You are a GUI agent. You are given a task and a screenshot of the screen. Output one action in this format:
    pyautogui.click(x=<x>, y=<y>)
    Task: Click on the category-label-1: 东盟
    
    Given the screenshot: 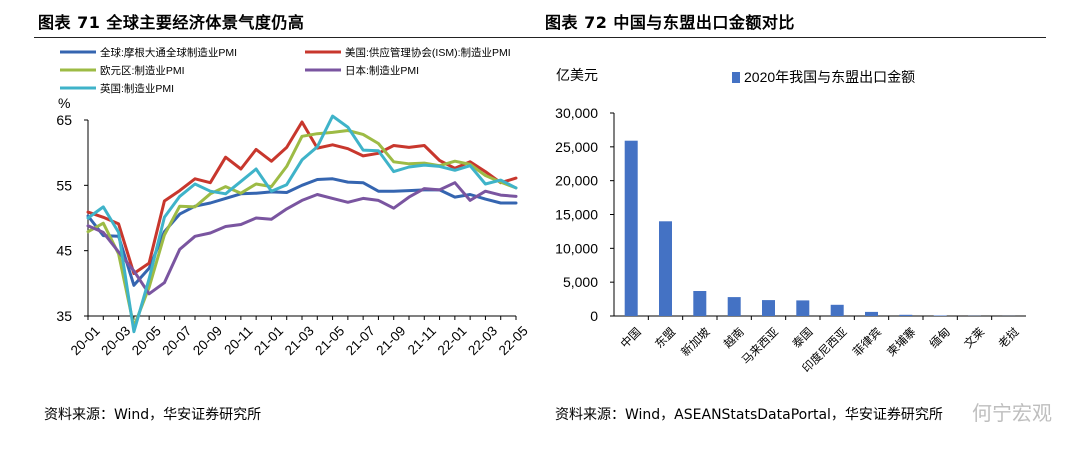 What is the action you would take?
    pyautogui.click(x=665, y=337)
    